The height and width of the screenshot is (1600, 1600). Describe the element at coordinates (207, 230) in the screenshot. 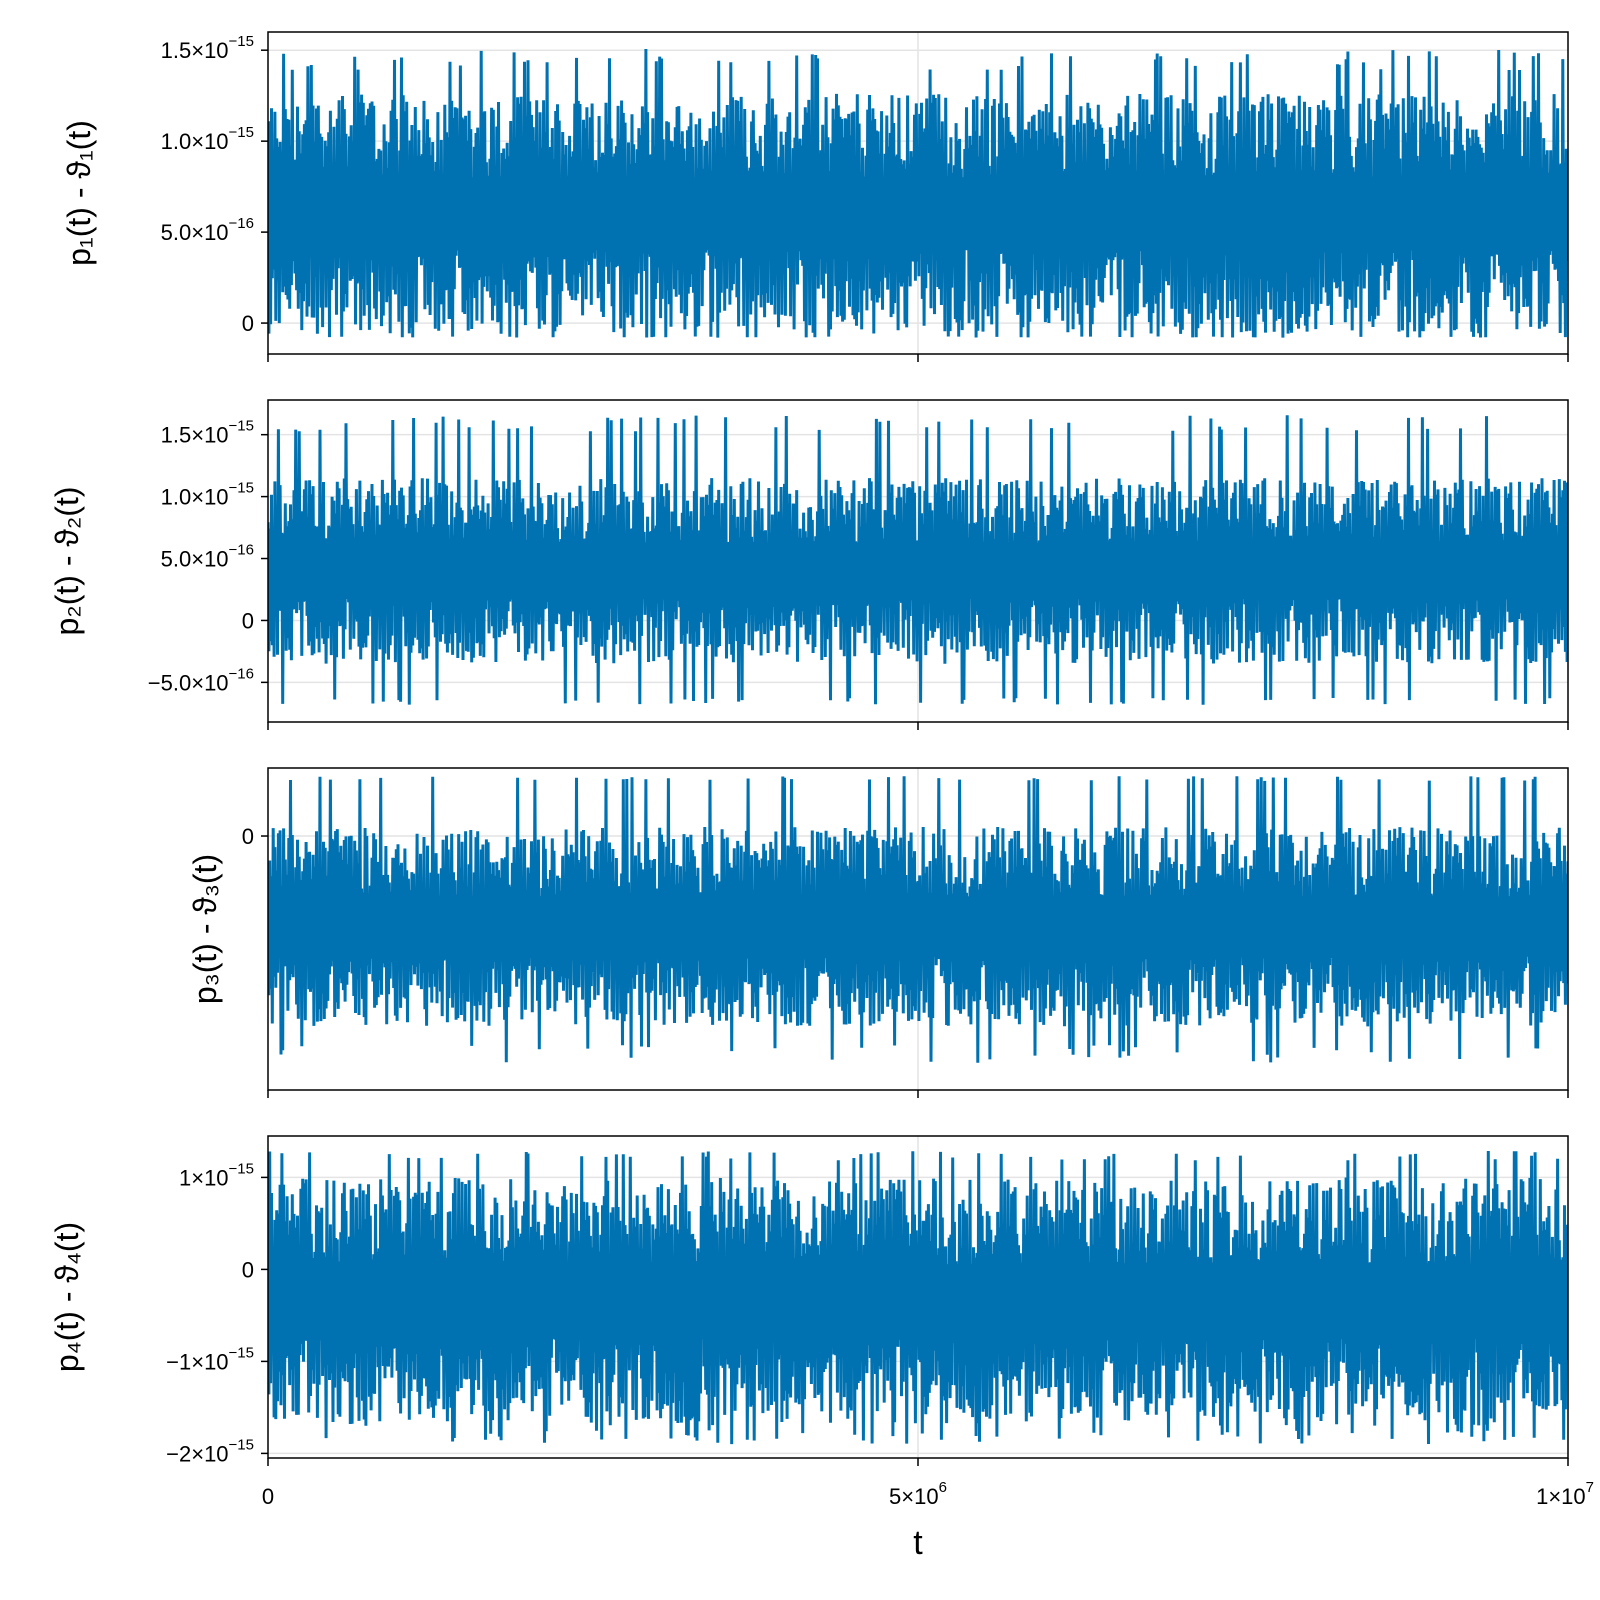

I see `y-tick-label-1: 5.0×10⁻¹⁶` at that location.